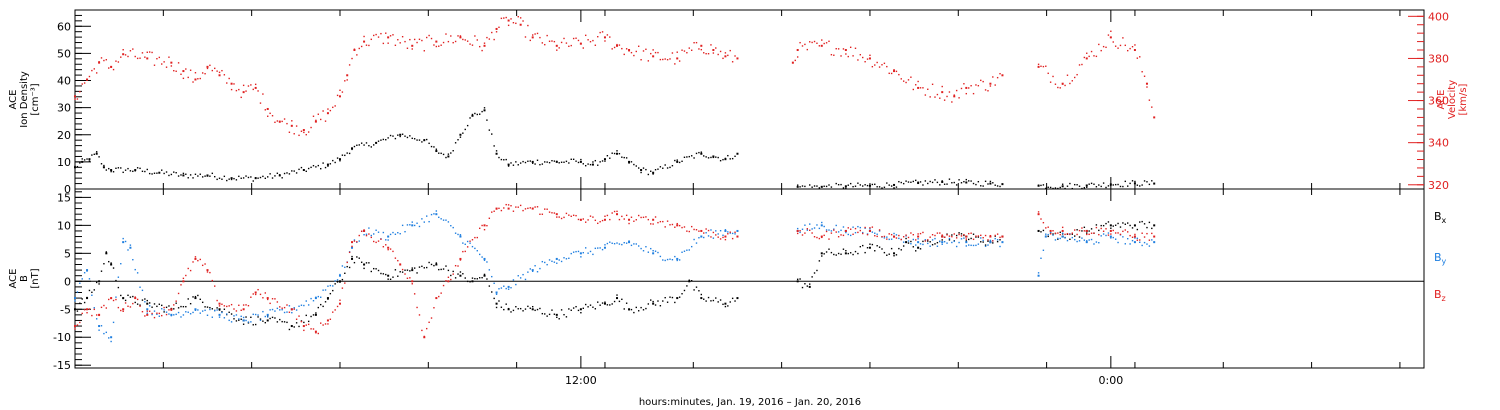 The height and width of the screenshot is (410, 1500). What do you see at coordinates (725, 303) in the screenshot?
I see `b-bx-anchor-point` at bounding box center [725, 303].